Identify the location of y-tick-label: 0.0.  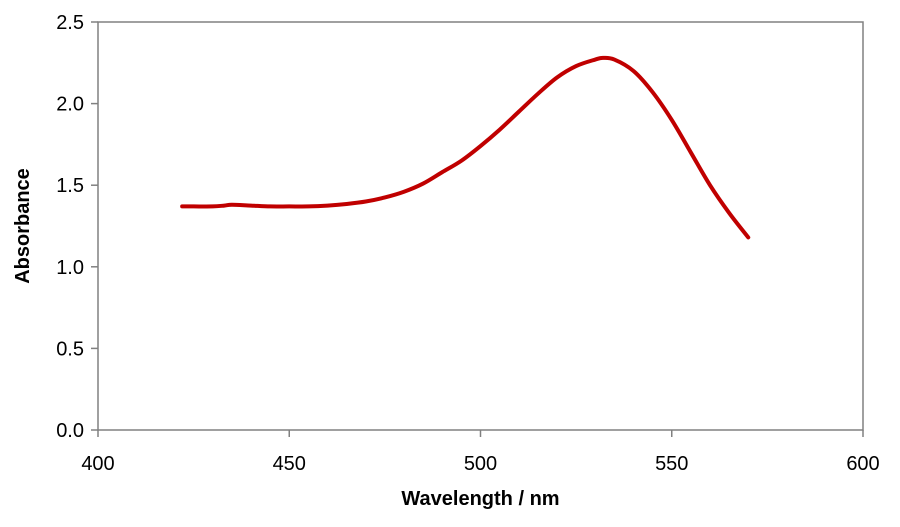
(70, 431).